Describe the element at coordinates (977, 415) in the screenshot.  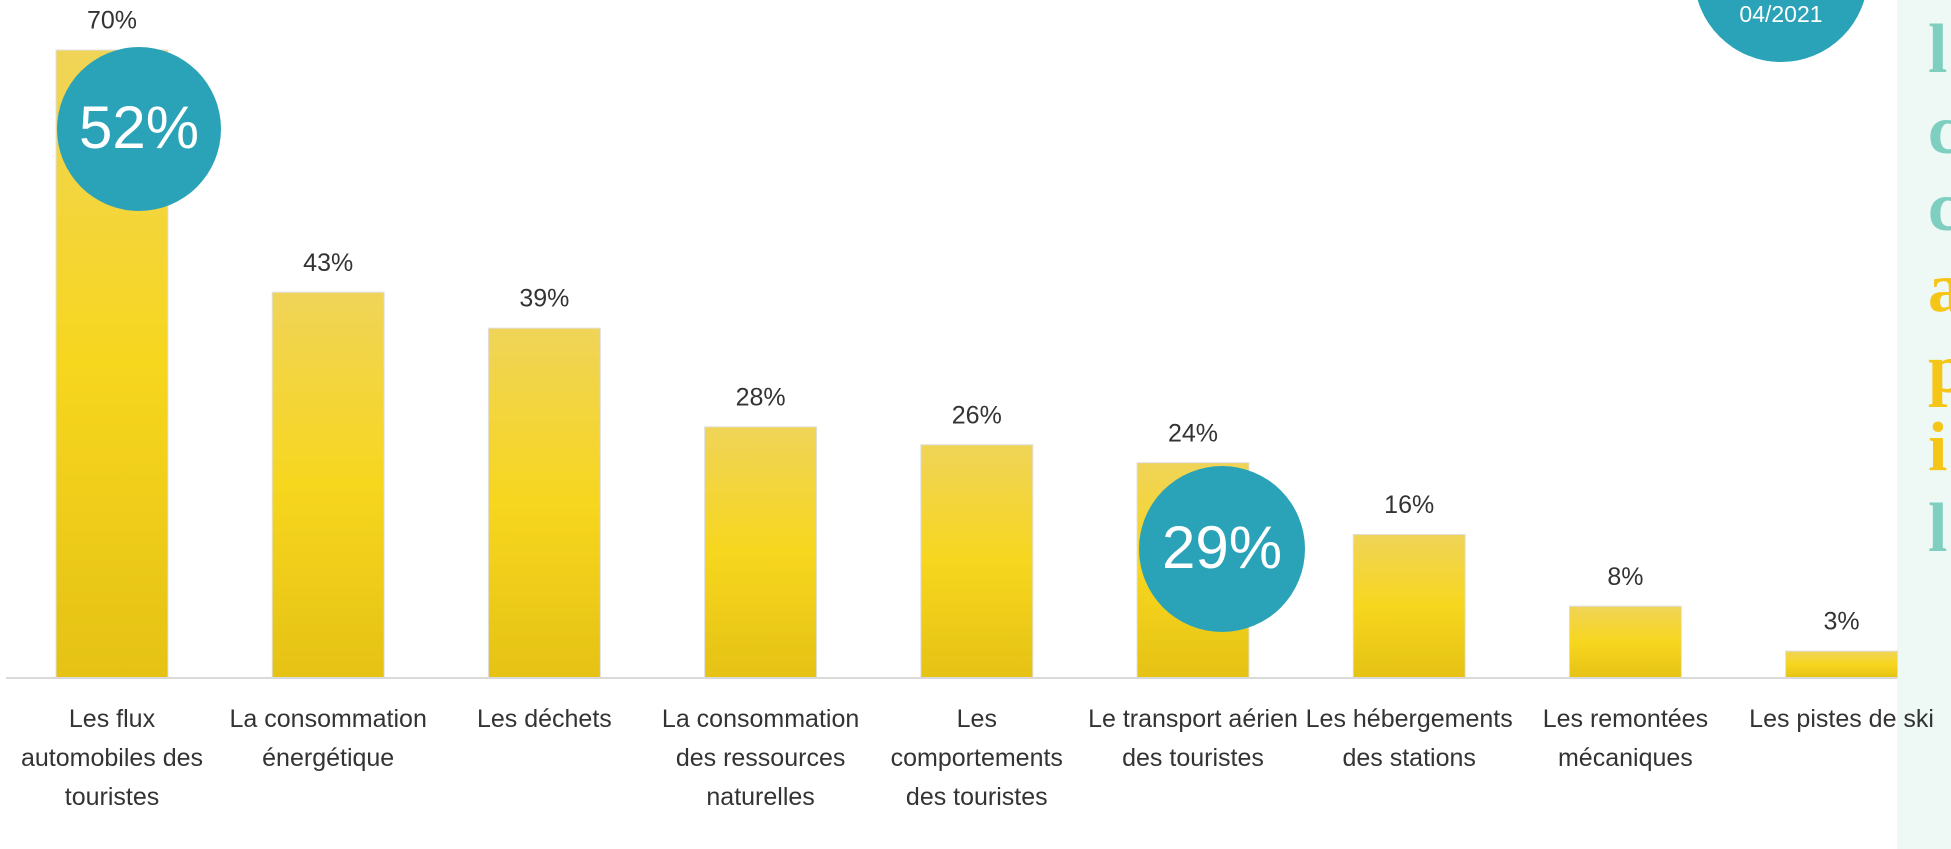
I see `value-label: 26%` at that location.